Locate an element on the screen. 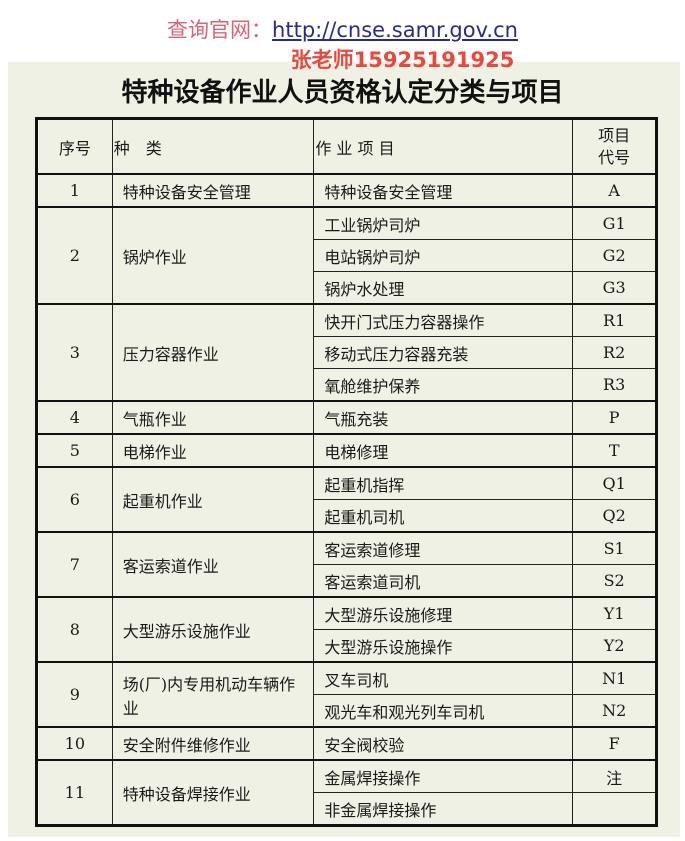  cell-category: 特种设备安全管理 is located at coordinates (213, 190).